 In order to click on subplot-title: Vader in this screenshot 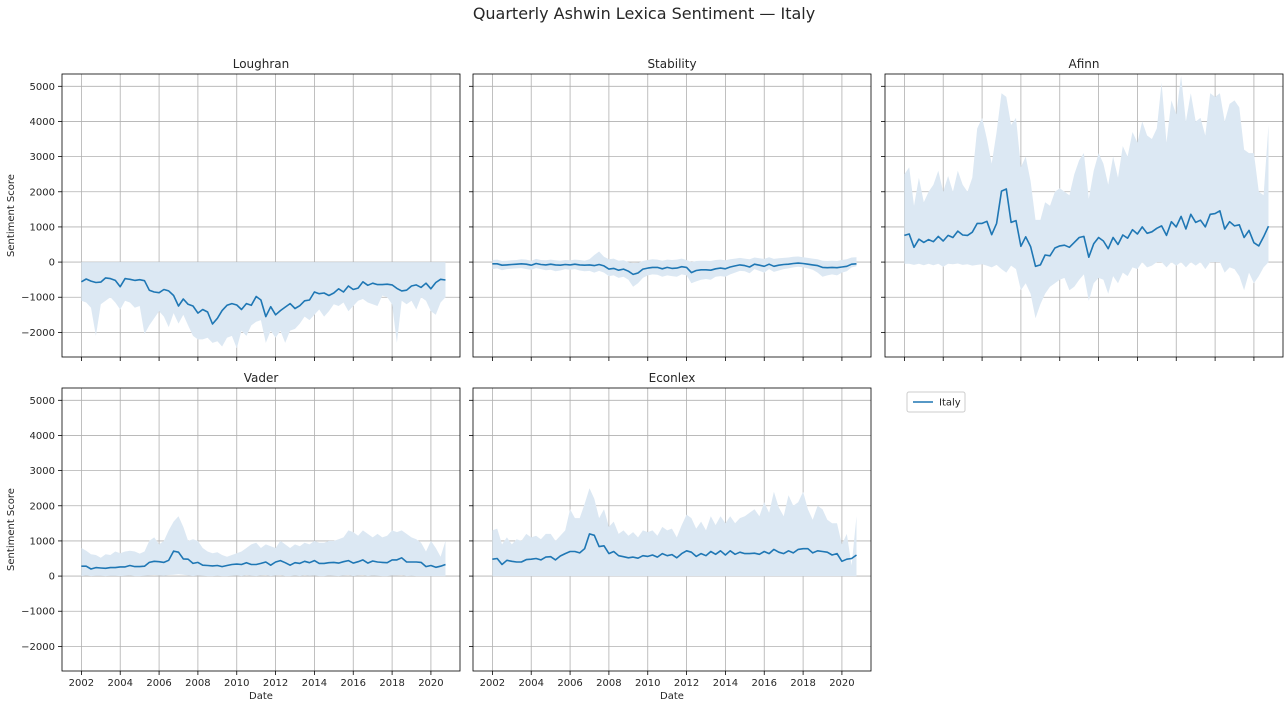, I will do `click(261, 378)`.